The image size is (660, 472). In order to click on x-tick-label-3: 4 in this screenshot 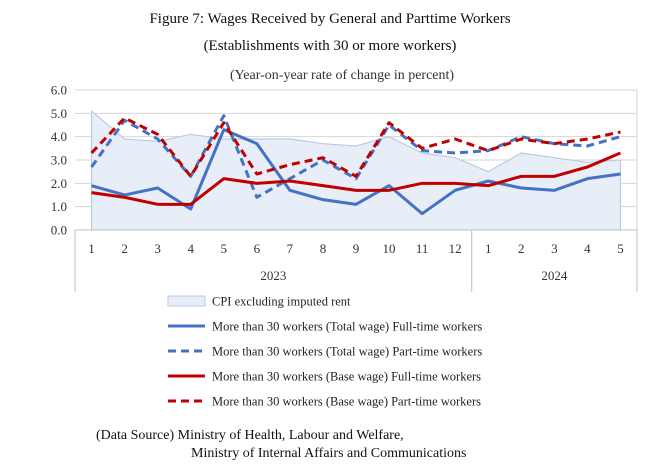, I will do `click(190, 248)`.